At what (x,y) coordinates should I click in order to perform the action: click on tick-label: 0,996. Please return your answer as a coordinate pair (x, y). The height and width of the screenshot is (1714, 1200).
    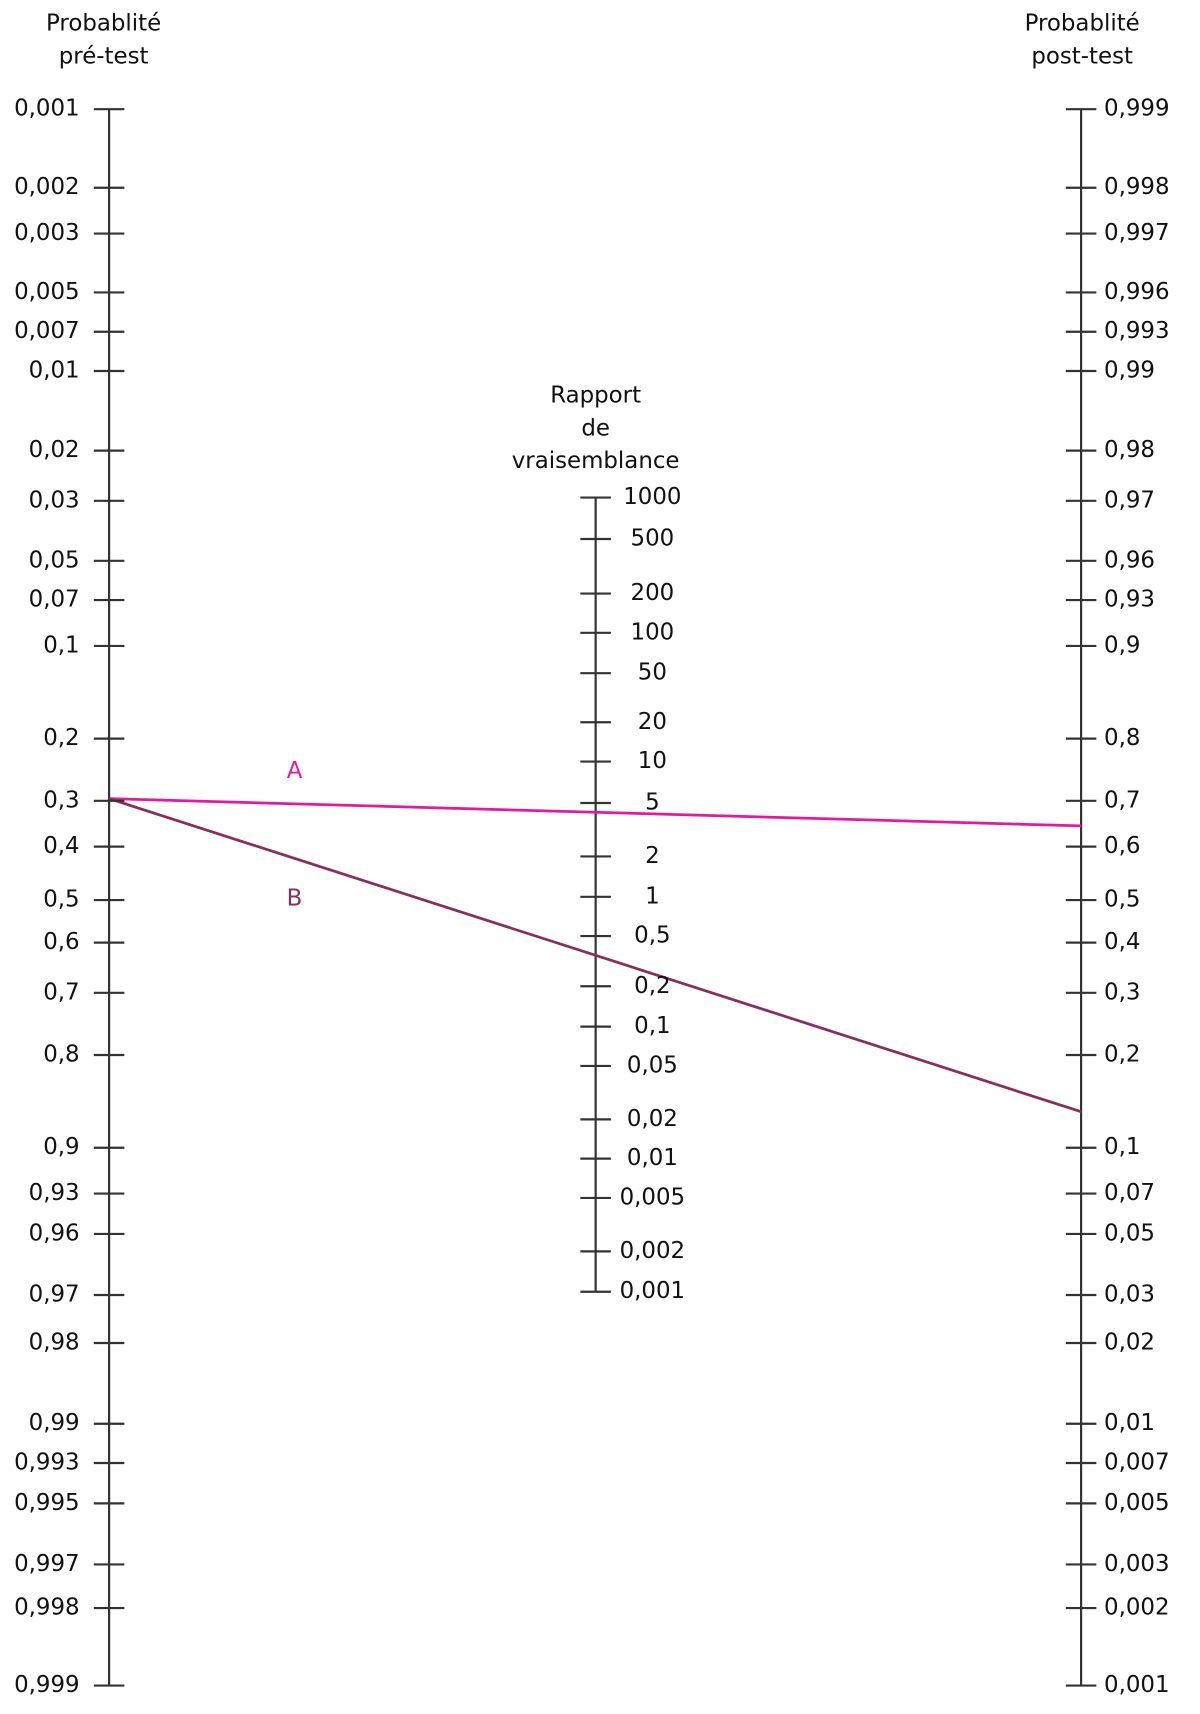
    Looking at the image, I should click on (1137, 292).